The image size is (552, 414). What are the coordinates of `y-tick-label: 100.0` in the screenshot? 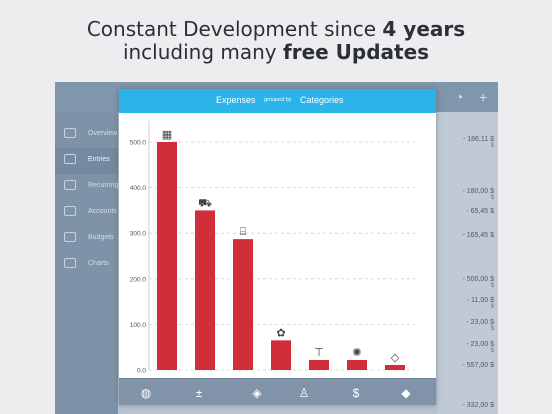 It's located at (138, 325).